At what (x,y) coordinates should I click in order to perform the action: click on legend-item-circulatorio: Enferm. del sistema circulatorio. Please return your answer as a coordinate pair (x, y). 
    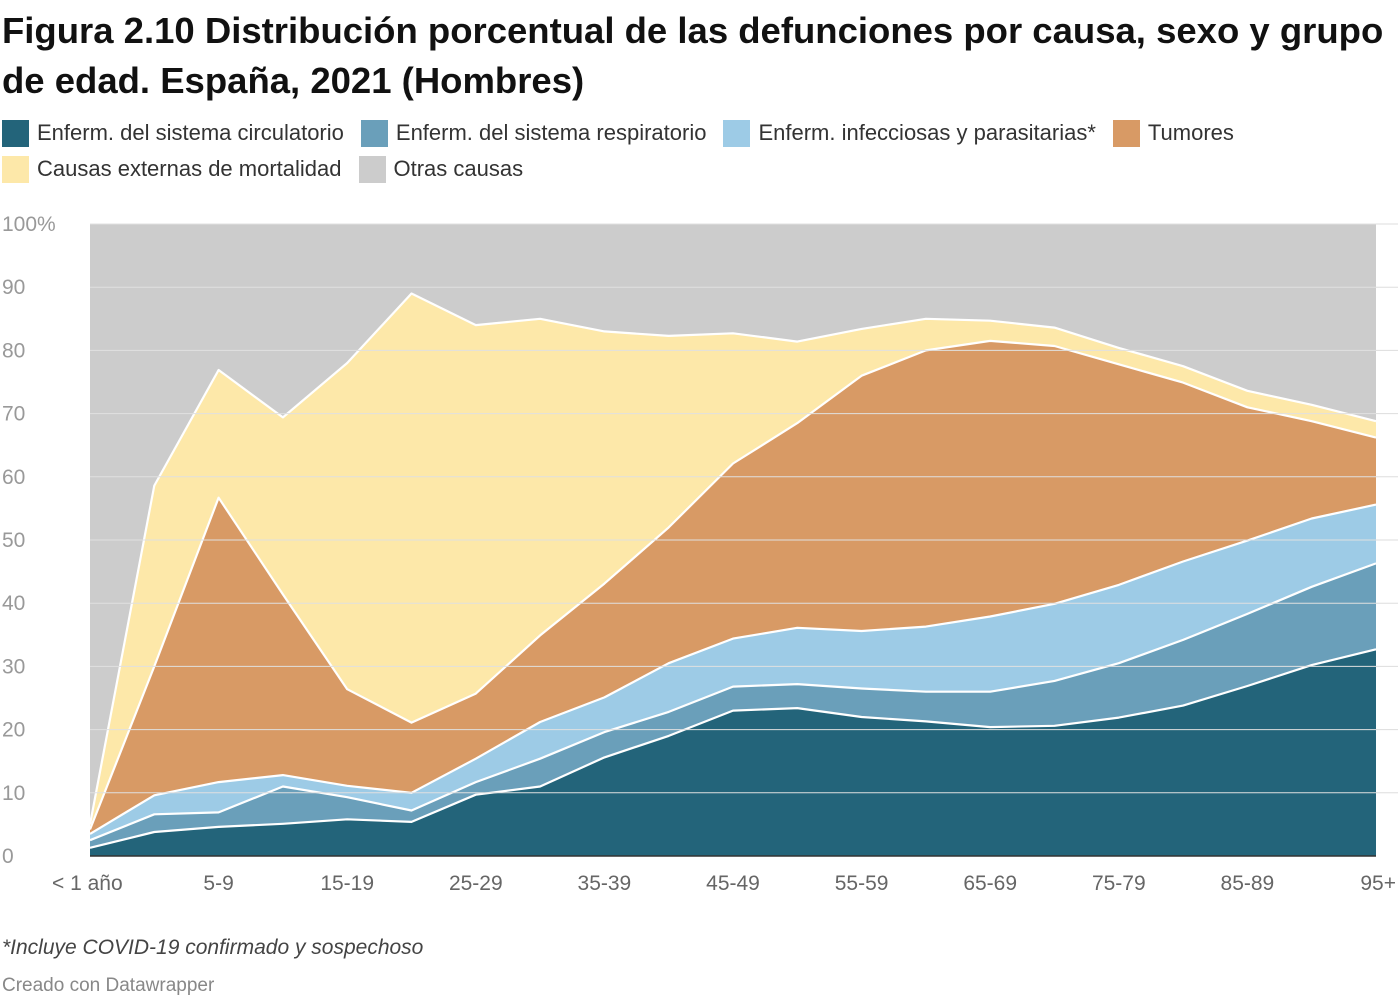
    Looking at the image, I should click on (173, 133).